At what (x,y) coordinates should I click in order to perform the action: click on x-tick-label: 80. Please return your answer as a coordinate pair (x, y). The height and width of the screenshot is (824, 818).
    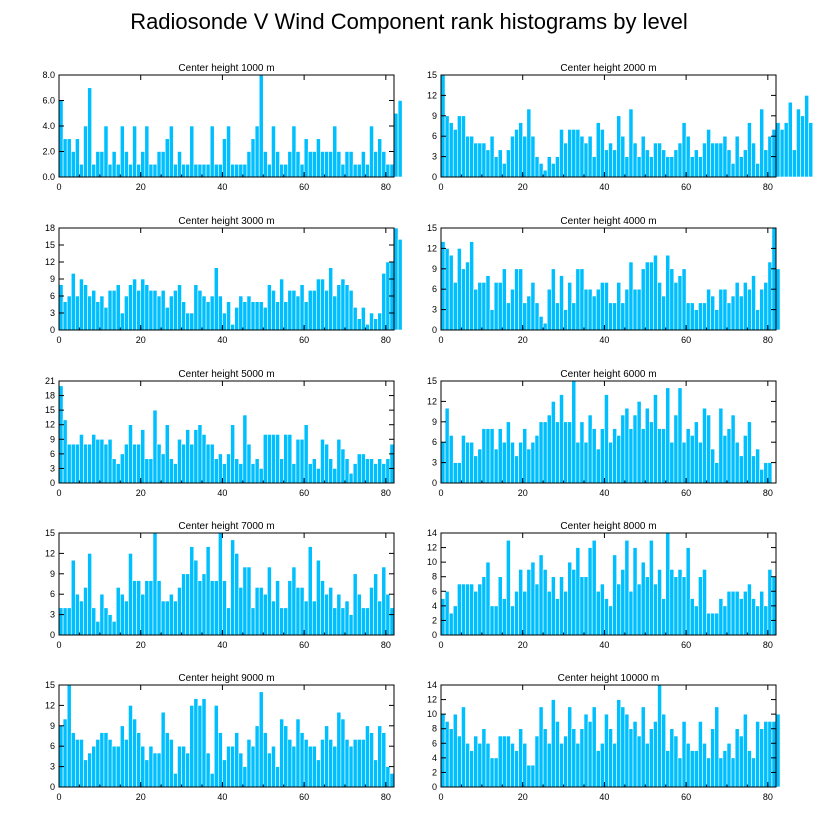
    Looking at the image, I should click on (386, 493).